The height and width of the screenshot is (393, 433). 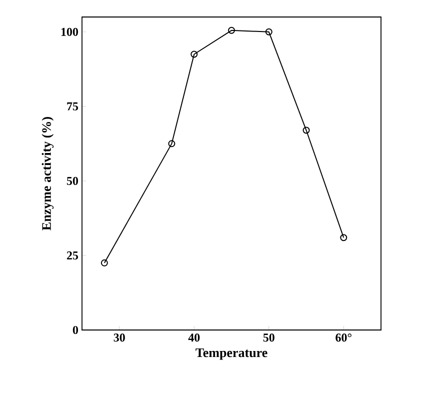 What do you see at coordinates (72, 255) in the screenshot?
I see `y-tick-label: 25` at bounding box center [72, 255].